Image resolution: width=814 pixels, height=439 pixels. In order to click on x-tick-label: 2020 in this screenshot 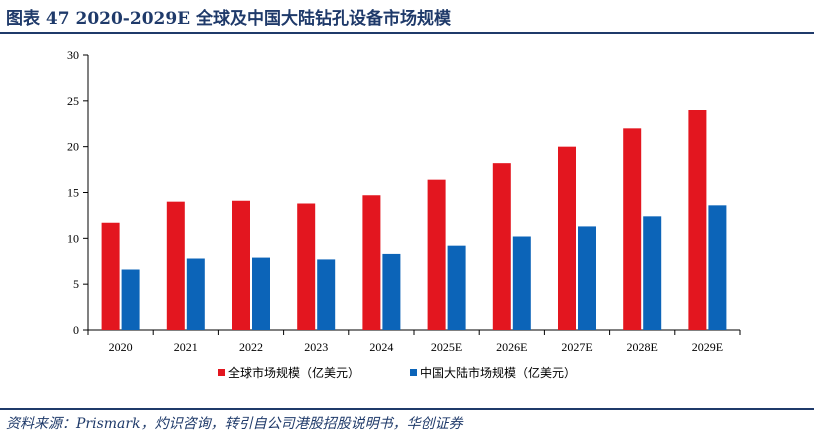, I will do `click(121, 347)`.